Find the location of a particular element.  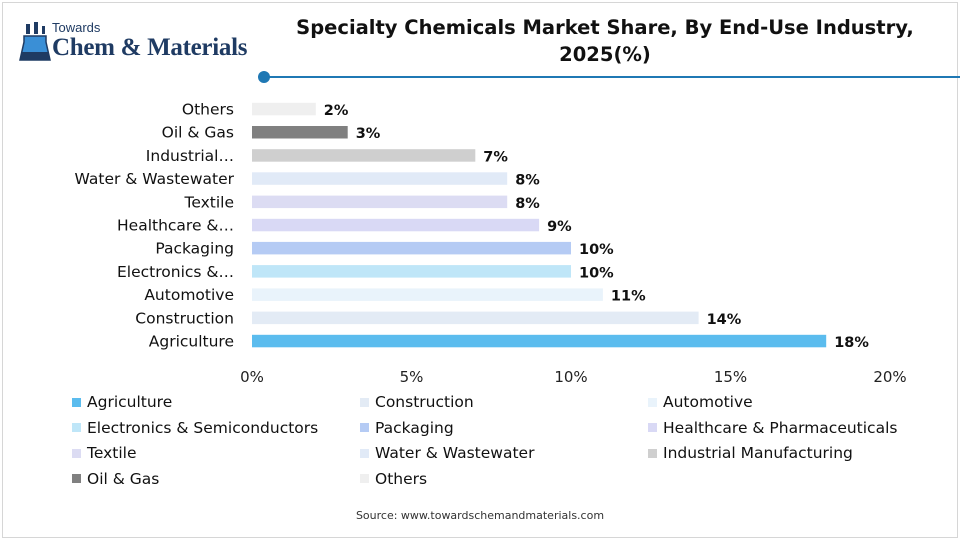

data-label-1: 14% is located at coordinates (724, 320).